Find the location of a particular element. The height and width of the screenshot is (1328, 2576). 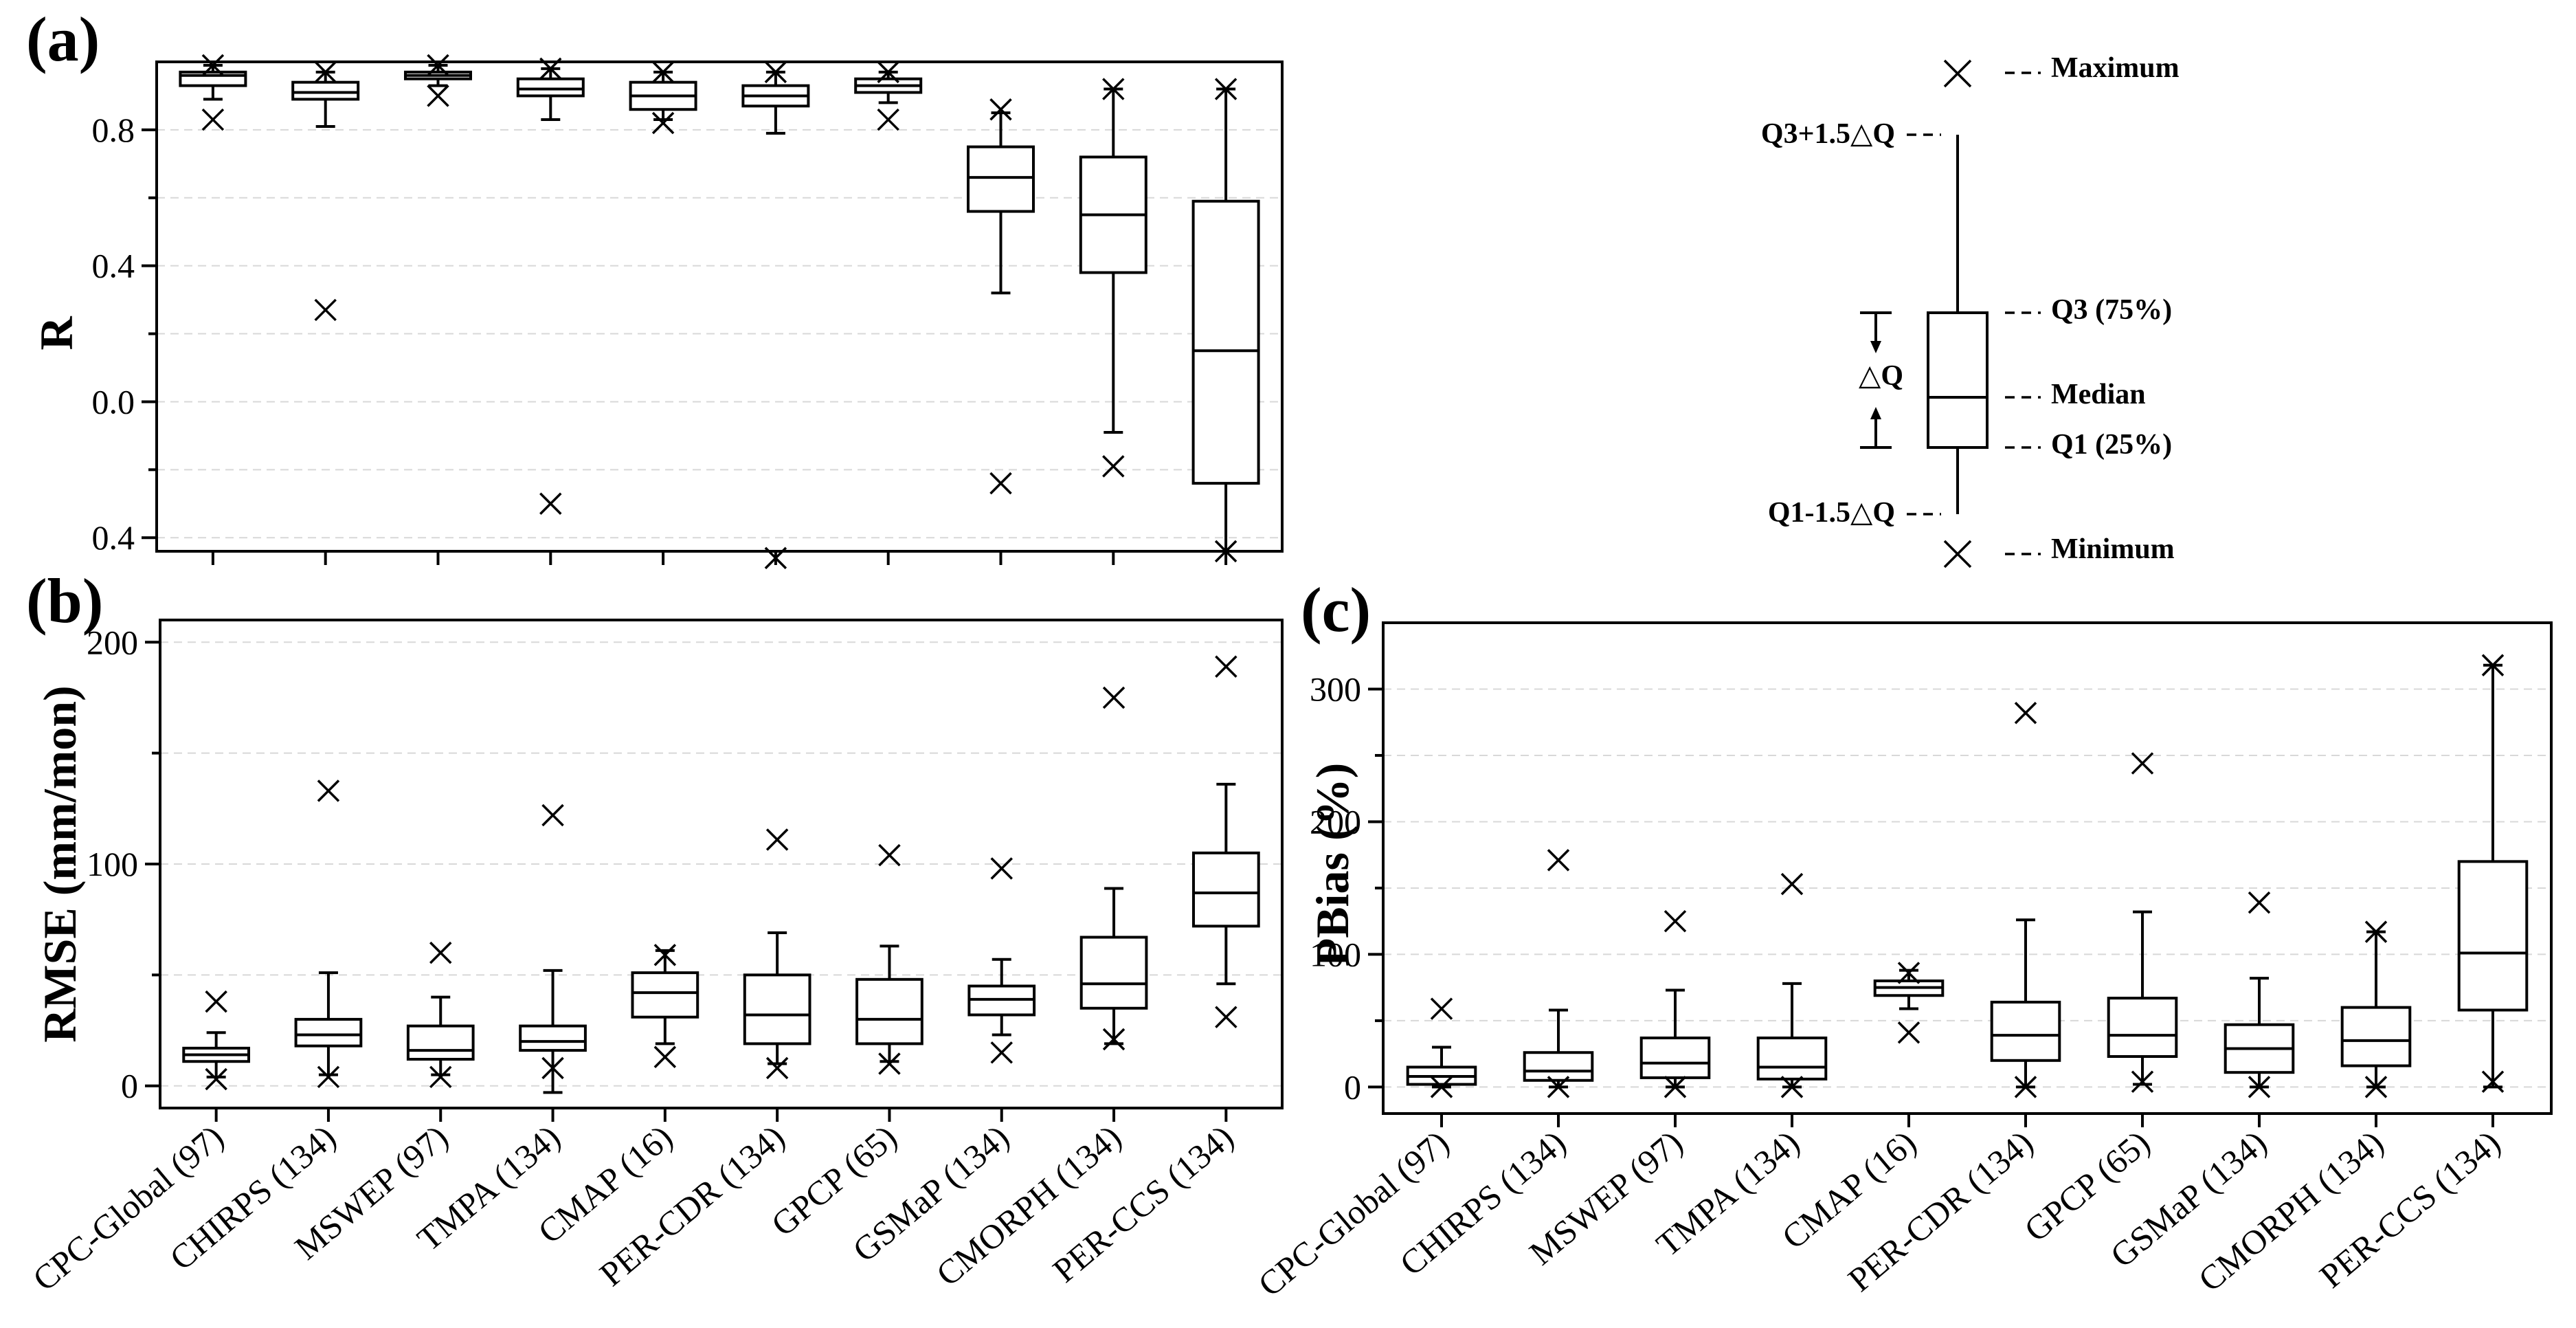

legend-maximum-label: Maximum is located at coordinates (2115, 68).